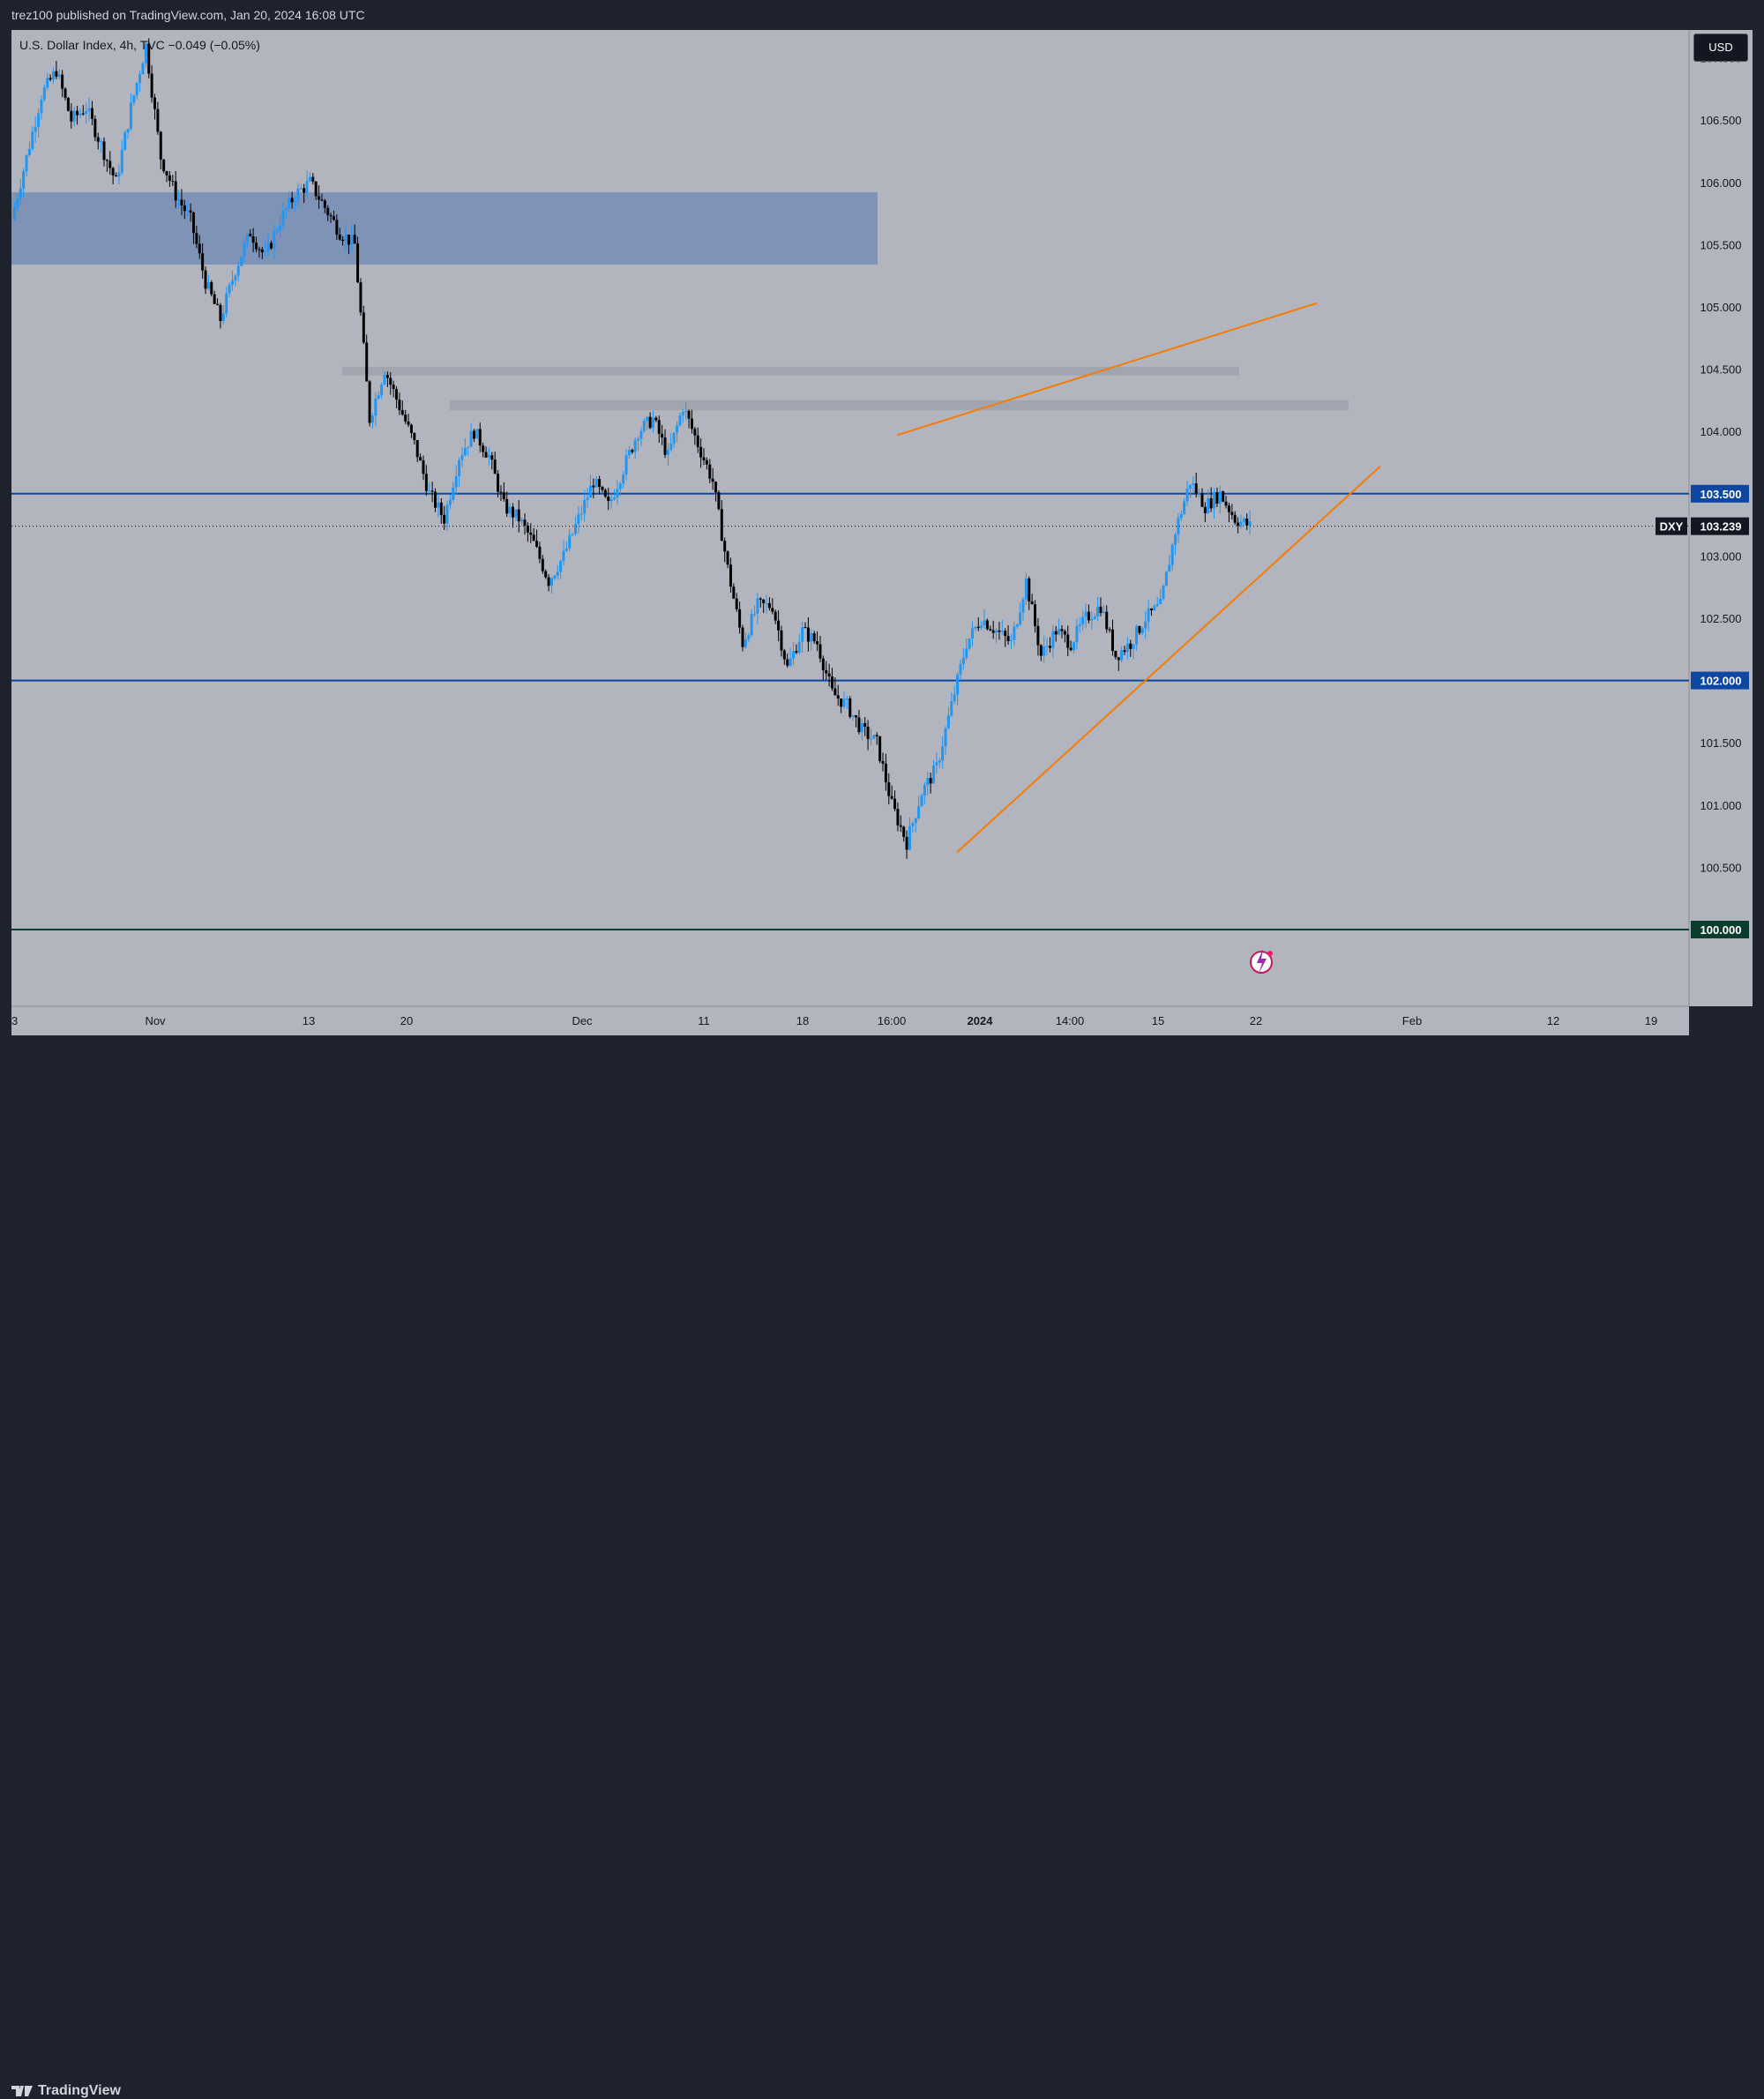 The image size is (1764, 2099). Describe the element at coordinates (1721, 495) in the screenshot. I see `level-price-label: 103.500` at that location.